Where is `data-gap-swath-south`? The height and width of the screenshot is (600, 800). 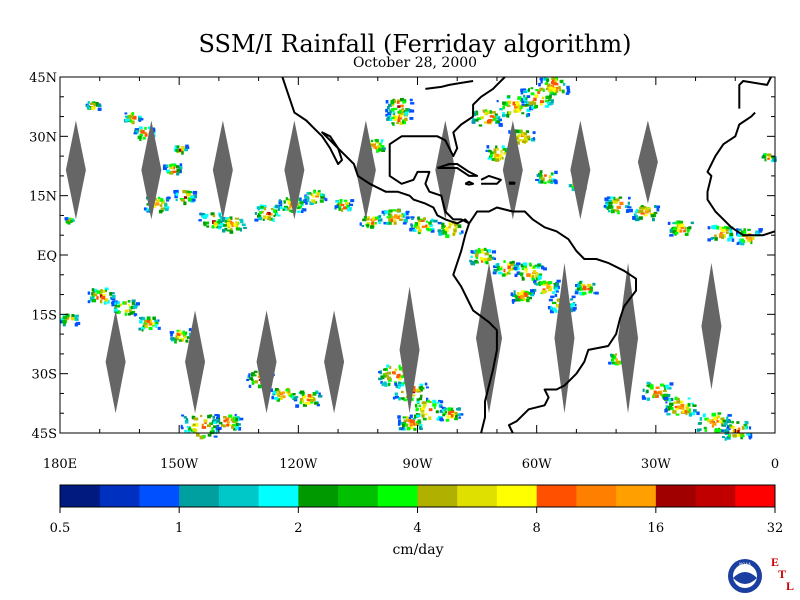 data-gap-swath-south is located at coordinates (409, 350).